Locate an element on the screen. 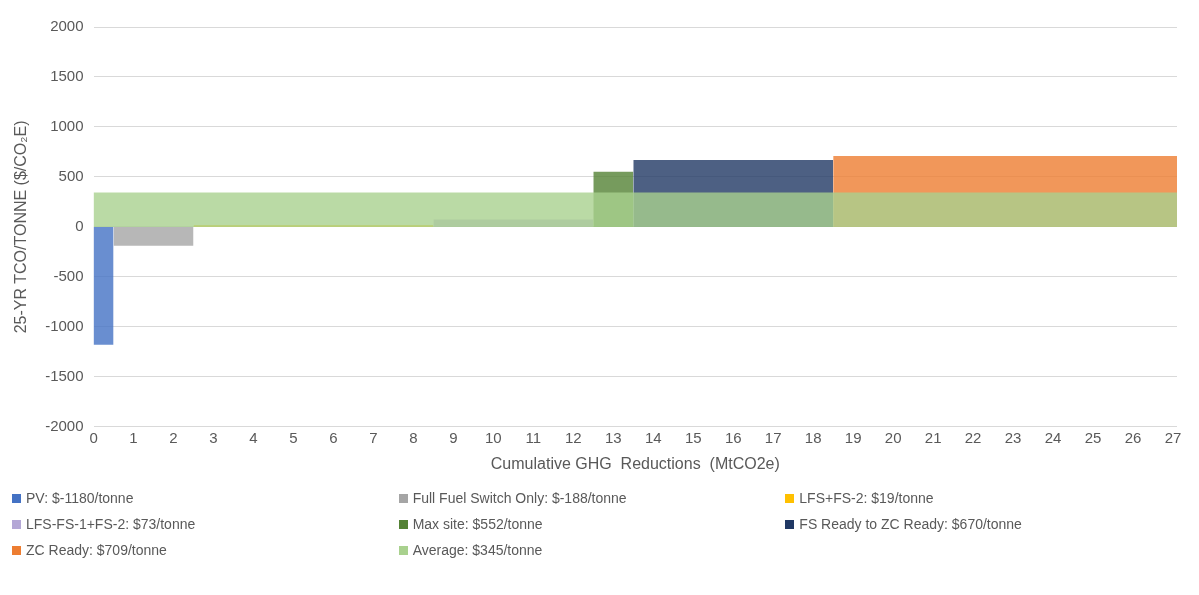 The height and width of the screenshot is (595, 1199). x-tick-label: 19 is located at coordinates (853, 437).